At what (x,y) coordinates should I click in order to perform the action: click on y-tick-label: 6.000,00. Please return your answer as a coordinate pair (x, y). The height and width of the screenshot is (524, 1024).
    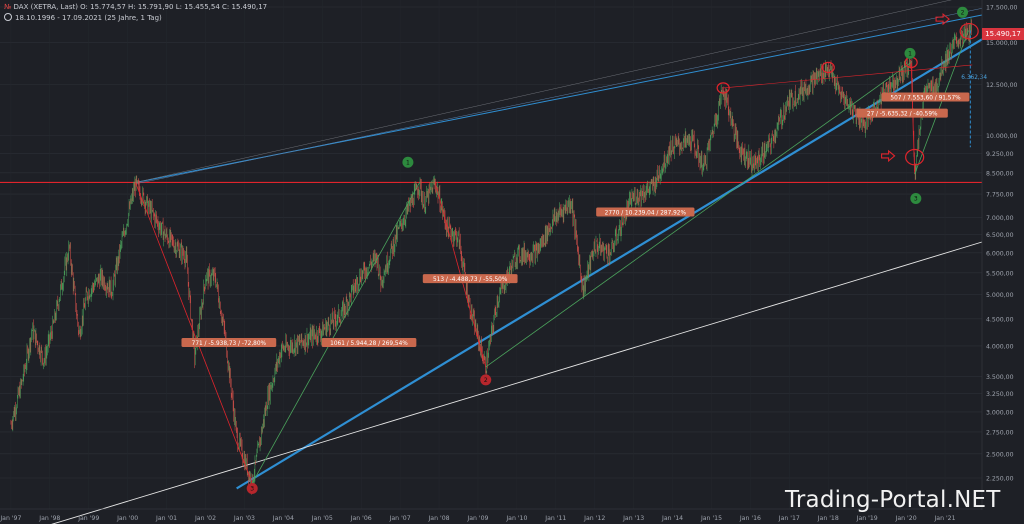
    Looking at the image, I should click on (1000, 253).